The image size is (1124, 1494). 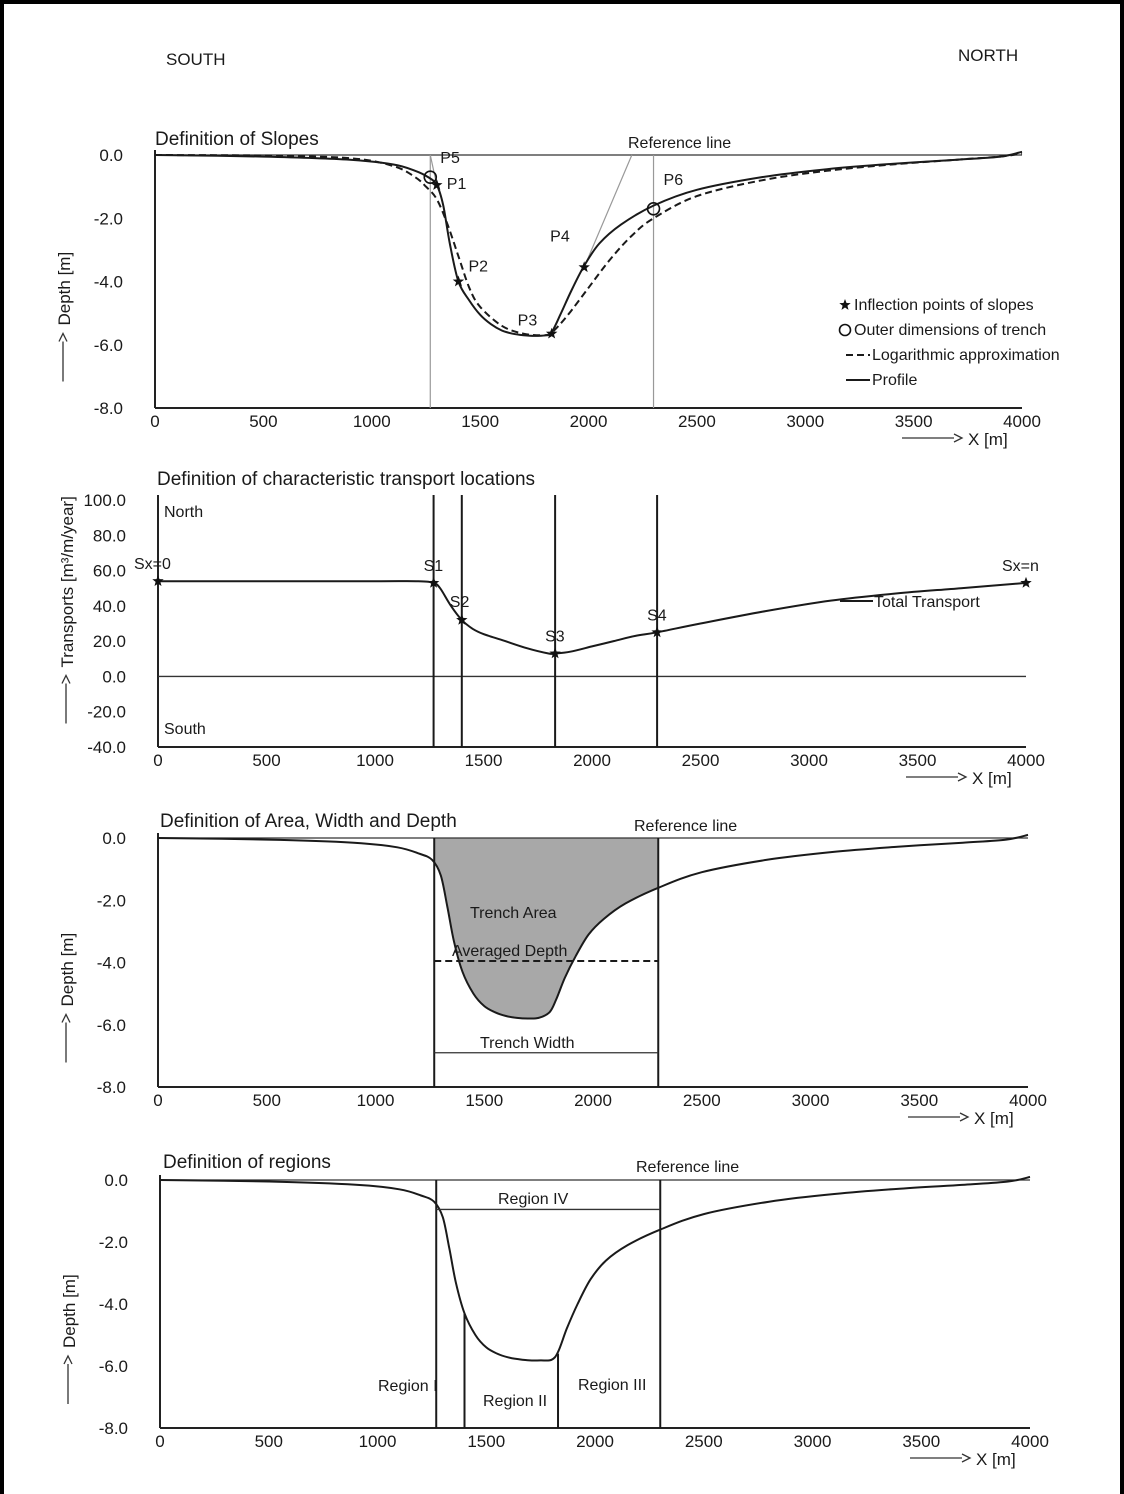 I want to click on transport-location-label: S4, so click(x=657, y=615).